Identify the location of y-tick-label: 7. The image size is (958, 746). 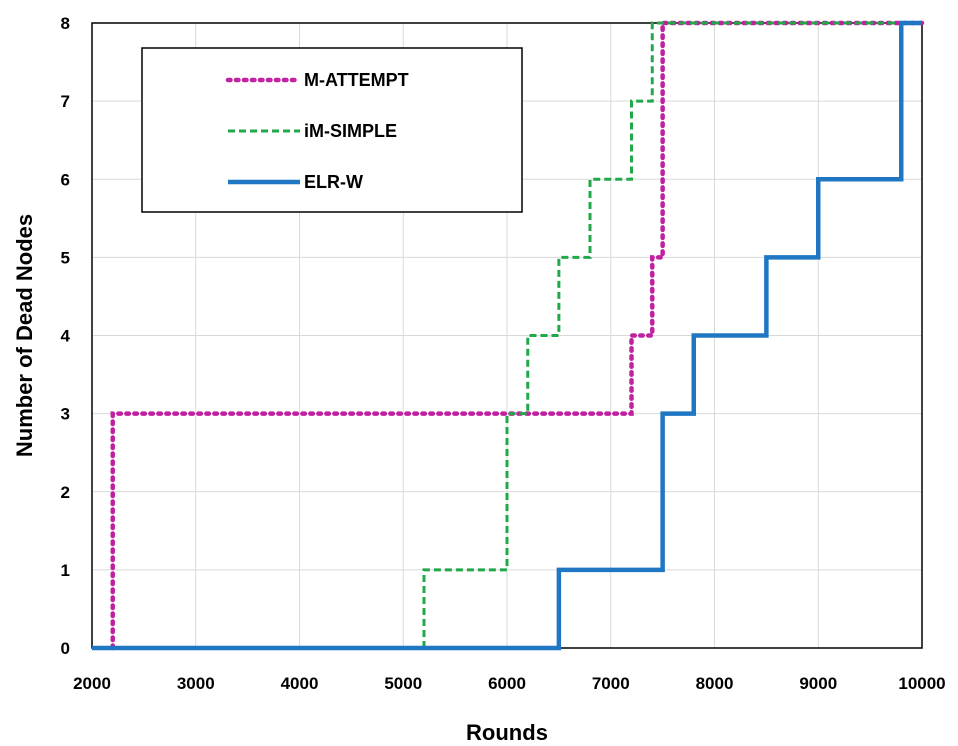
(65, 101).